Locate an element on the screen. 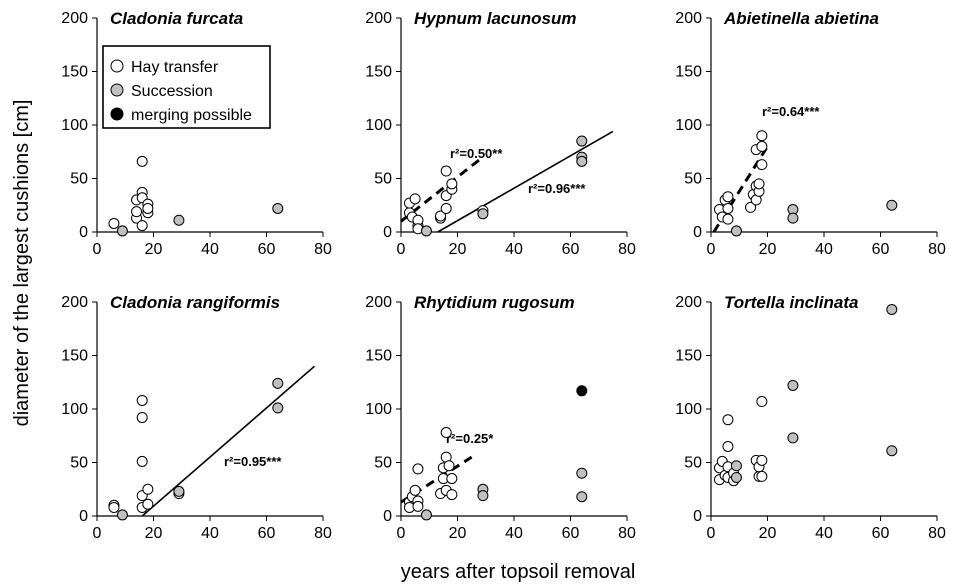  panel-title: Hypnum lacunosum is located at coordinates (495, 18).